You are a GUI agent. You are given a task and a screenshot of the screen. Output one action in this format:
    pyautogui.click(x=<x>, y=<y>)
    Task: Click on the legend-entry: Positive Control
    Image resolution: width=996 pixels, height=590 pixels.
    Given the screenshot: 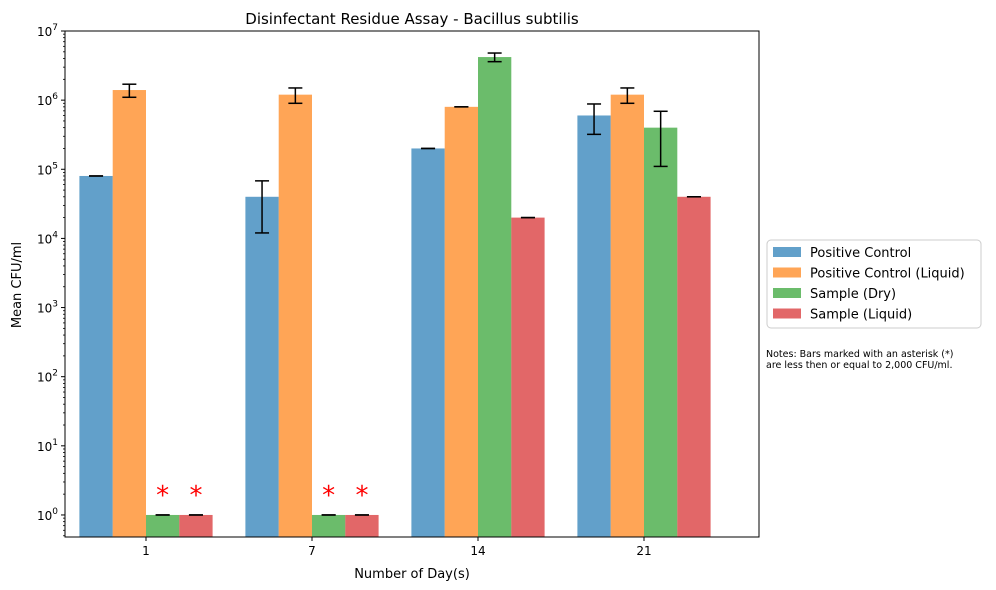 What is the action you would take?
    pyautogui.click(x=842, y=253)
    